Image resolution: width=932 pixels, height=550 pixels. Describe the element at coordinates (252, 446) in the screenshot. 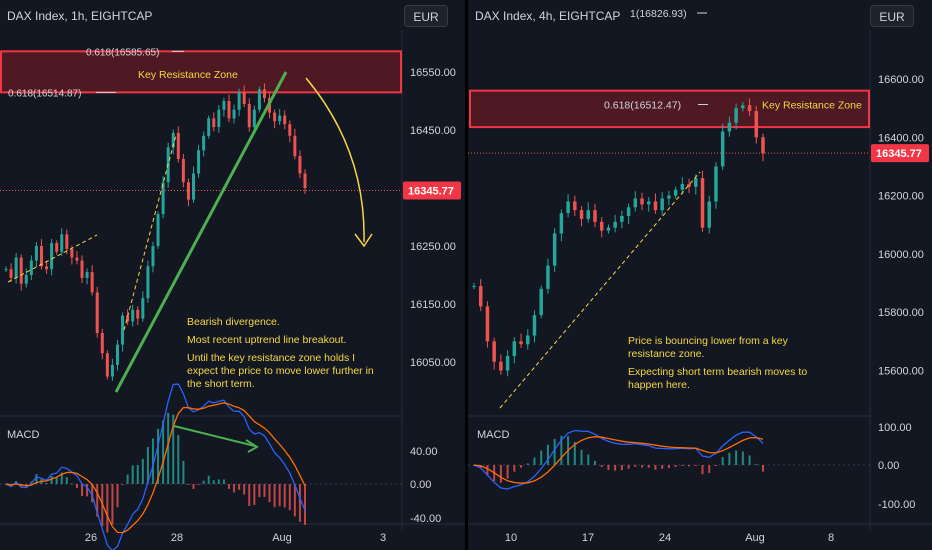

I see `divergence-arrow-head` at that location.